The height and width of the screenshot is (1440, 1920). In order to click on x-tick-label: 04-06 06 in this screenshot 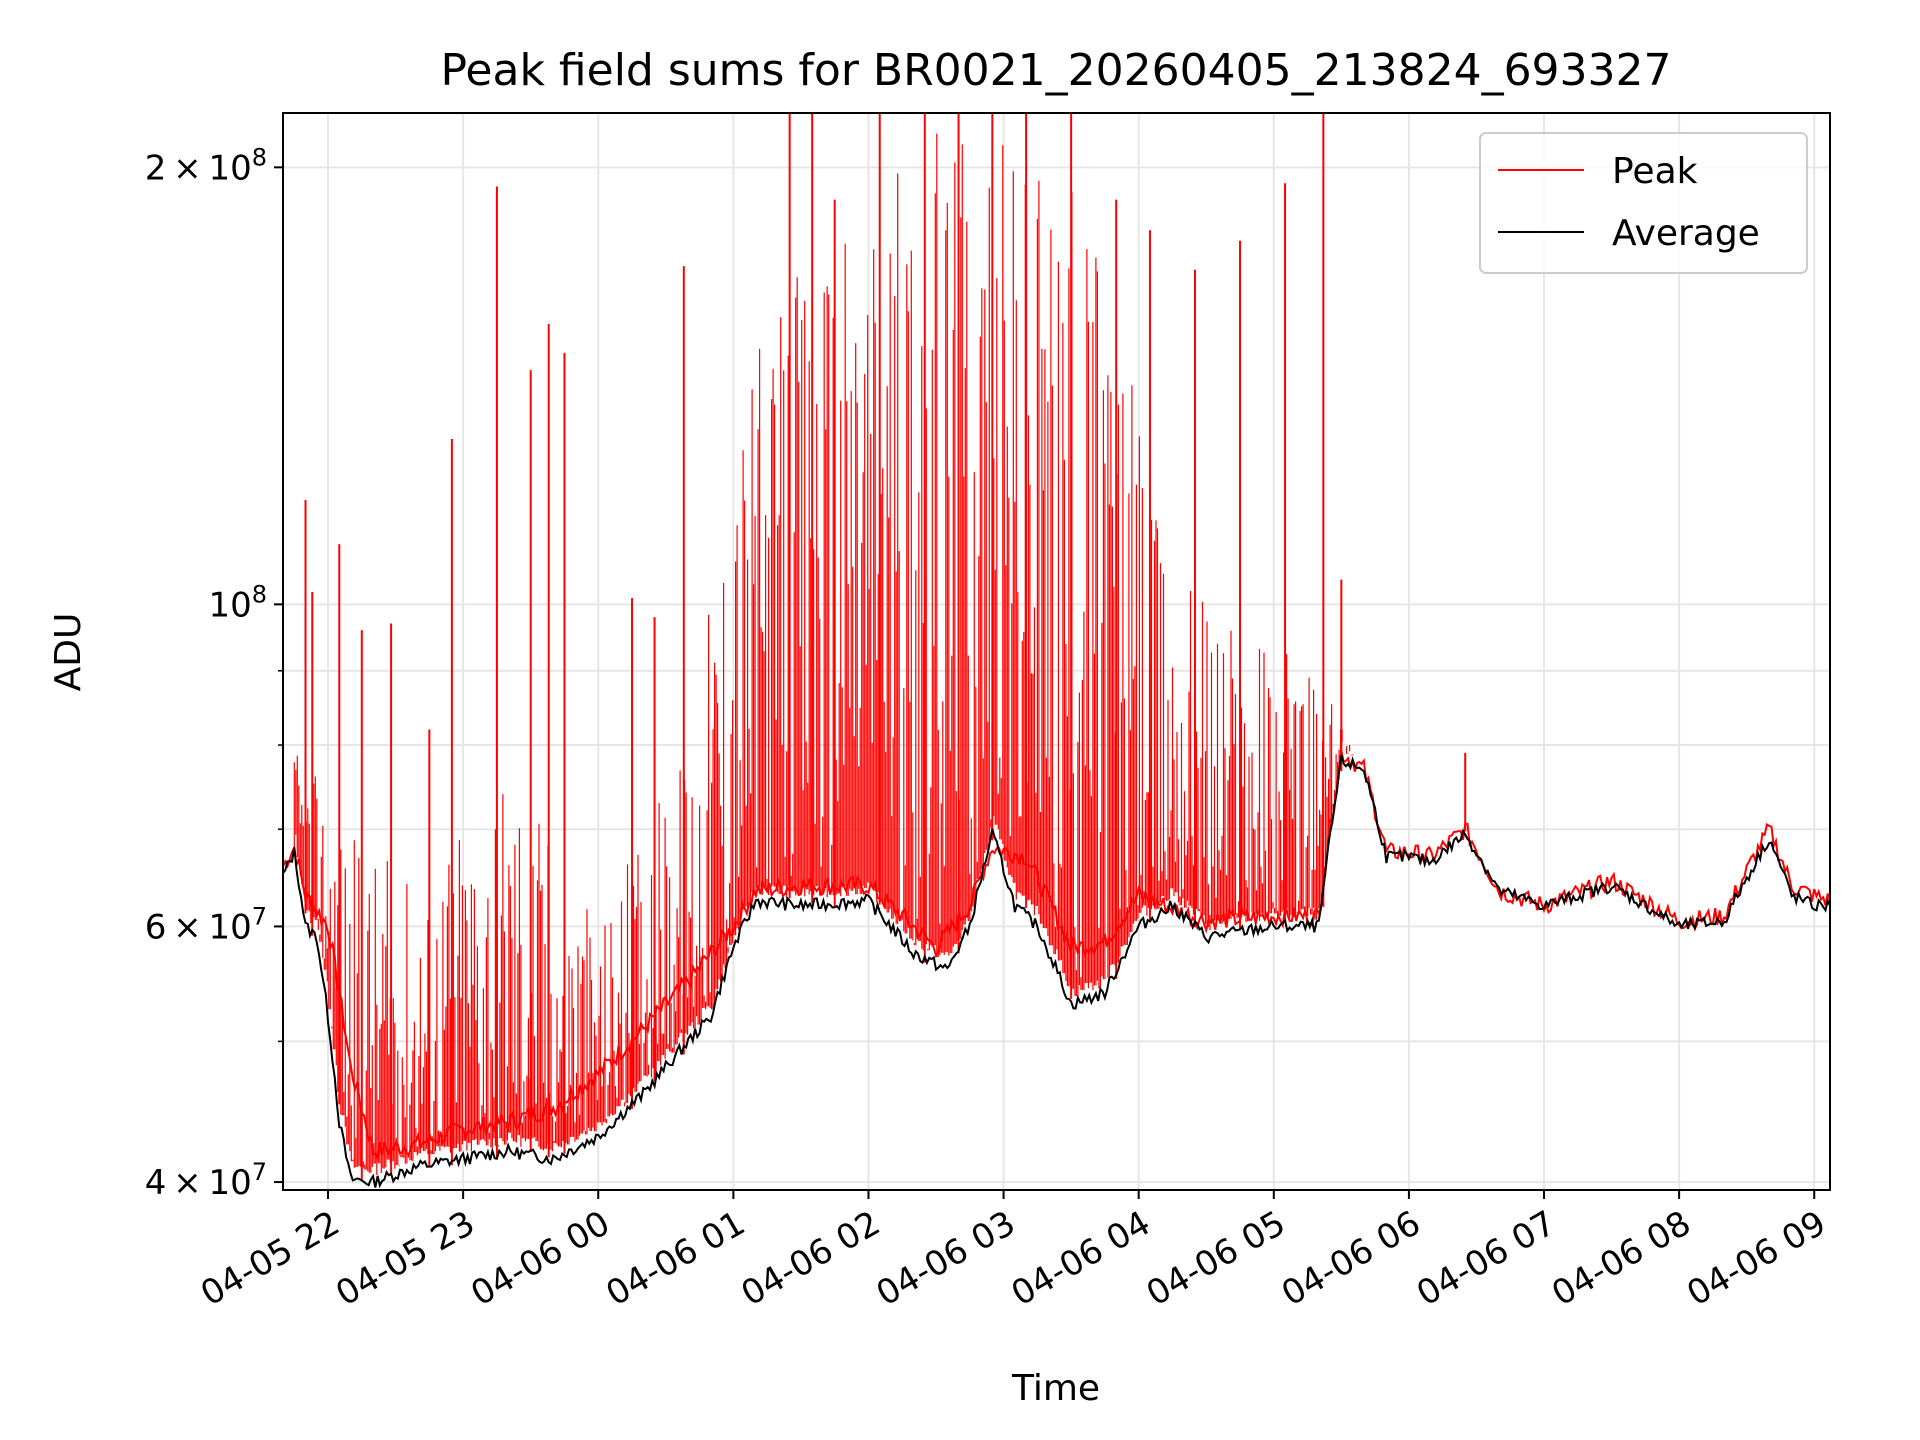, I will do `click(1351, 1258)`.